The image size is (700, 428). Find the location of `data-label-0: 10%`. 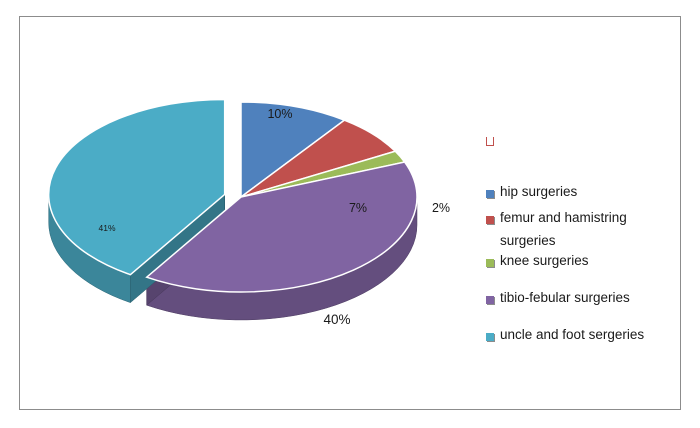

data-label-0: 10% is located at coordinates (279, 114).